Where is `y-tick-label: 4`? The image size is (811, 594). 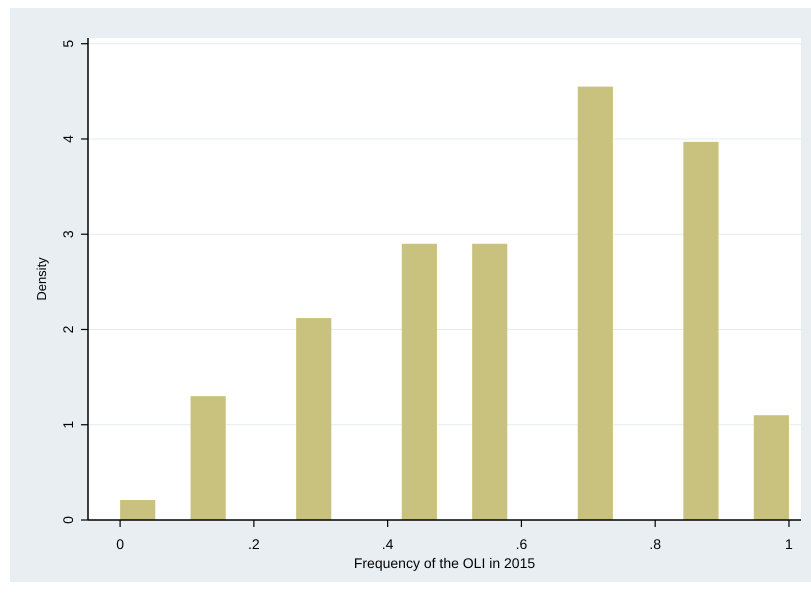
y-tick-label: 4 is located at coordinates (68, 138).